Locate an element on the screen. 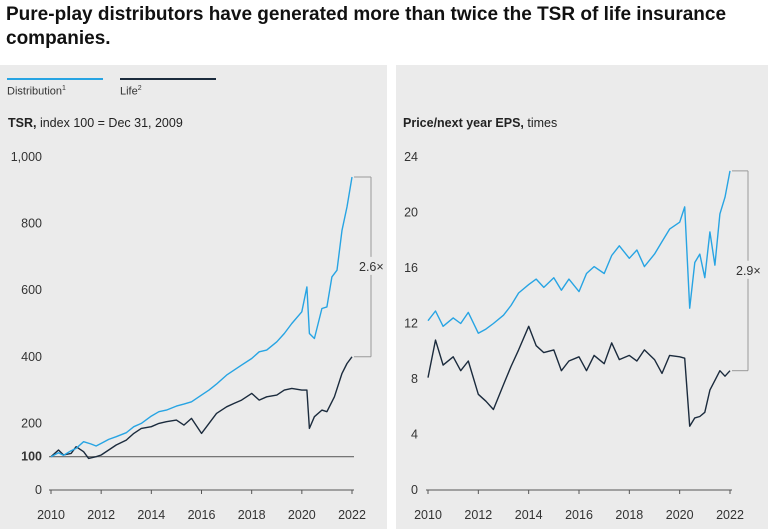  pe-series-distribution is located at coordinates (579, 252).